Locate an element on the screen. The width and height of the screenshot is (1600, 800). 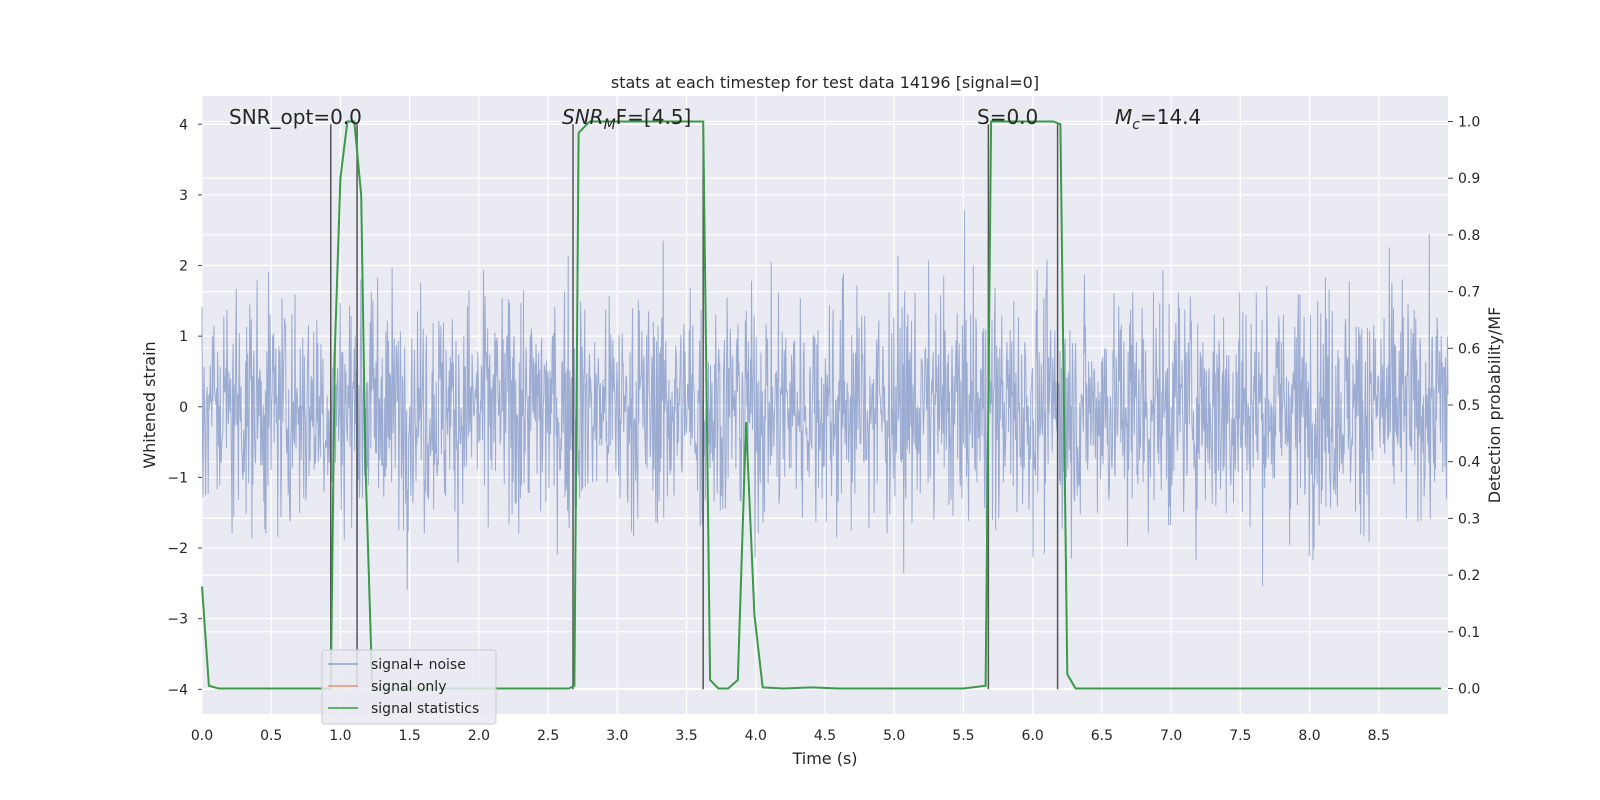
annotation-snr-mf-sub: M is located at coordinates (610, 125).